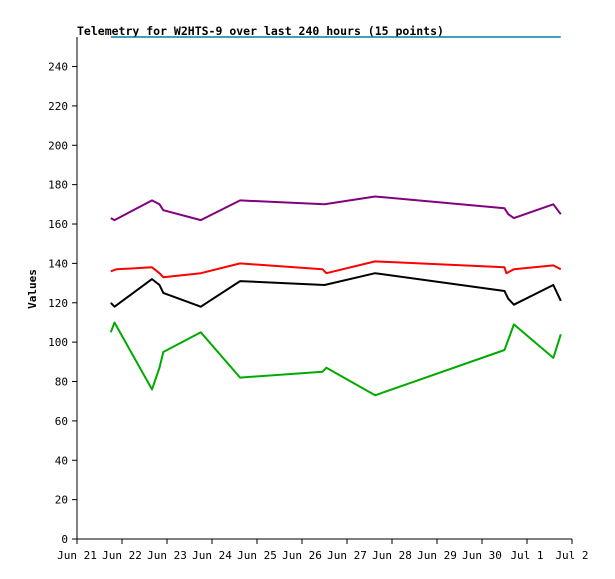  I want to click on x-tick-label: Jun 30, so click(482, 555).